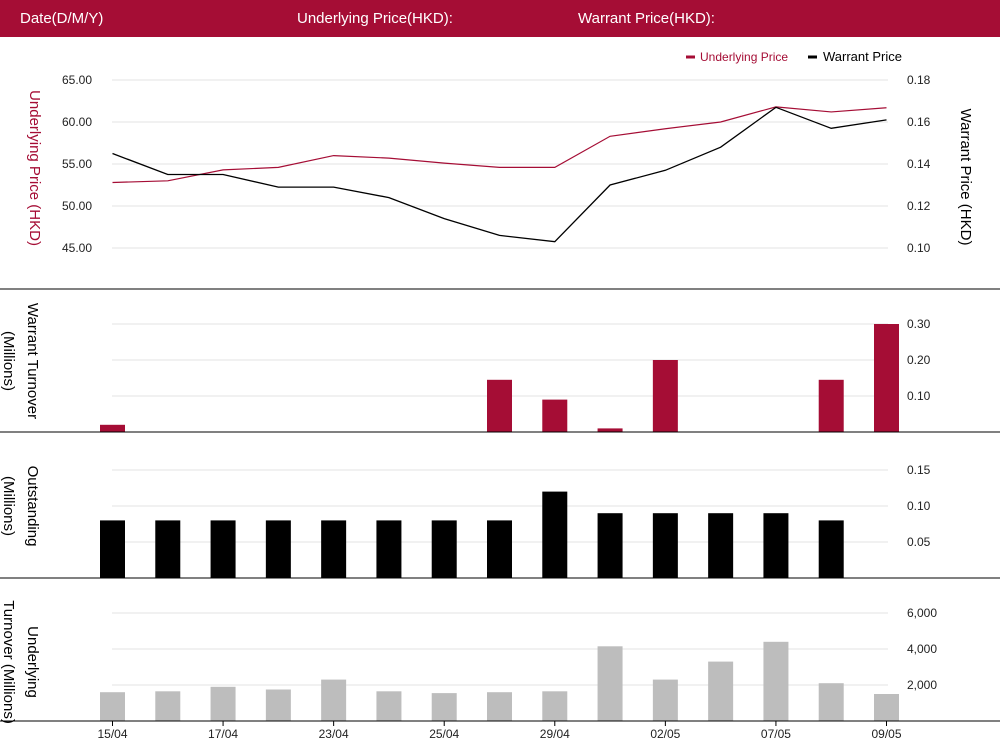 The height and width of the screenshot is (751, 1000). Describe the element at coordinates (34, 168) in the screenshot. I see `underlying-axis-title: Underlying Price (HKD)` at that location.